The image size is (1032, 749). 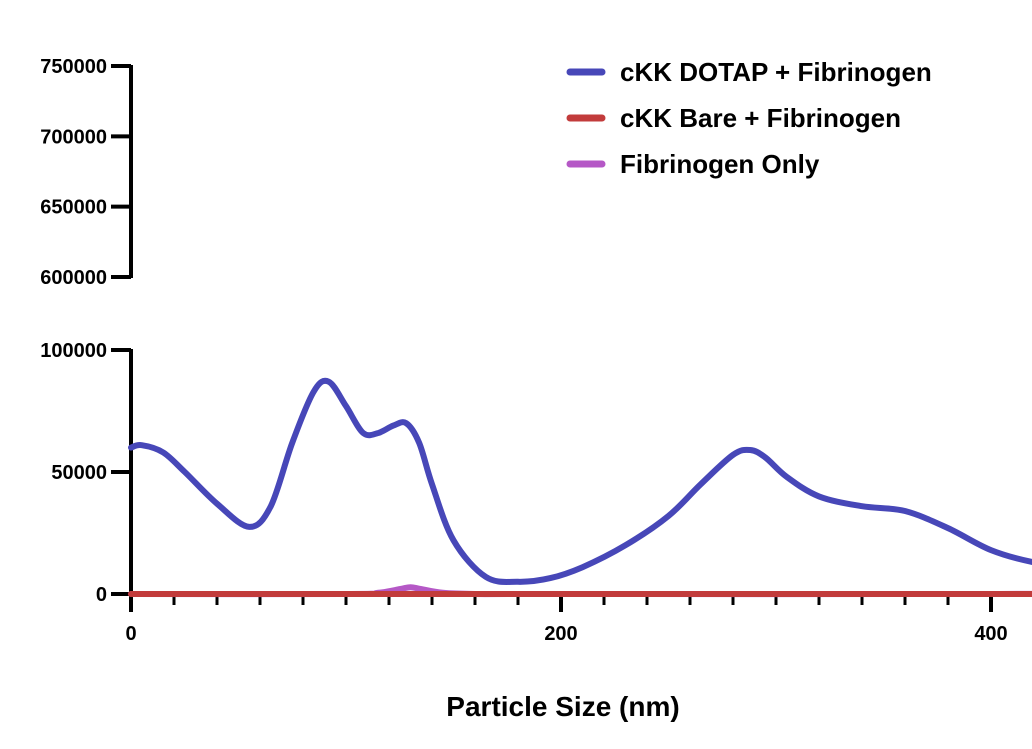 What do you see at coordinates (560, 634) in the screenshot?
I see `x-tick-label: 200` at bounding box center [560, 634].